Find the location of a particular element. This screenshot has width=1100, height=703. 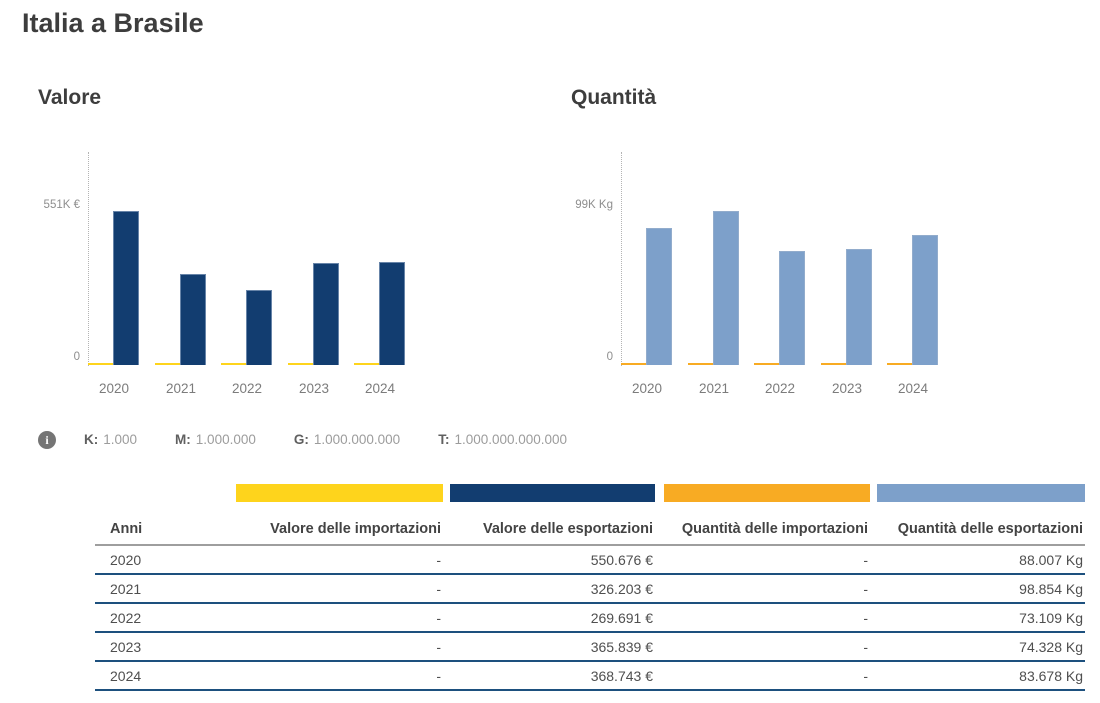

year-cell: 2023 is located at coordinates (165, 647).